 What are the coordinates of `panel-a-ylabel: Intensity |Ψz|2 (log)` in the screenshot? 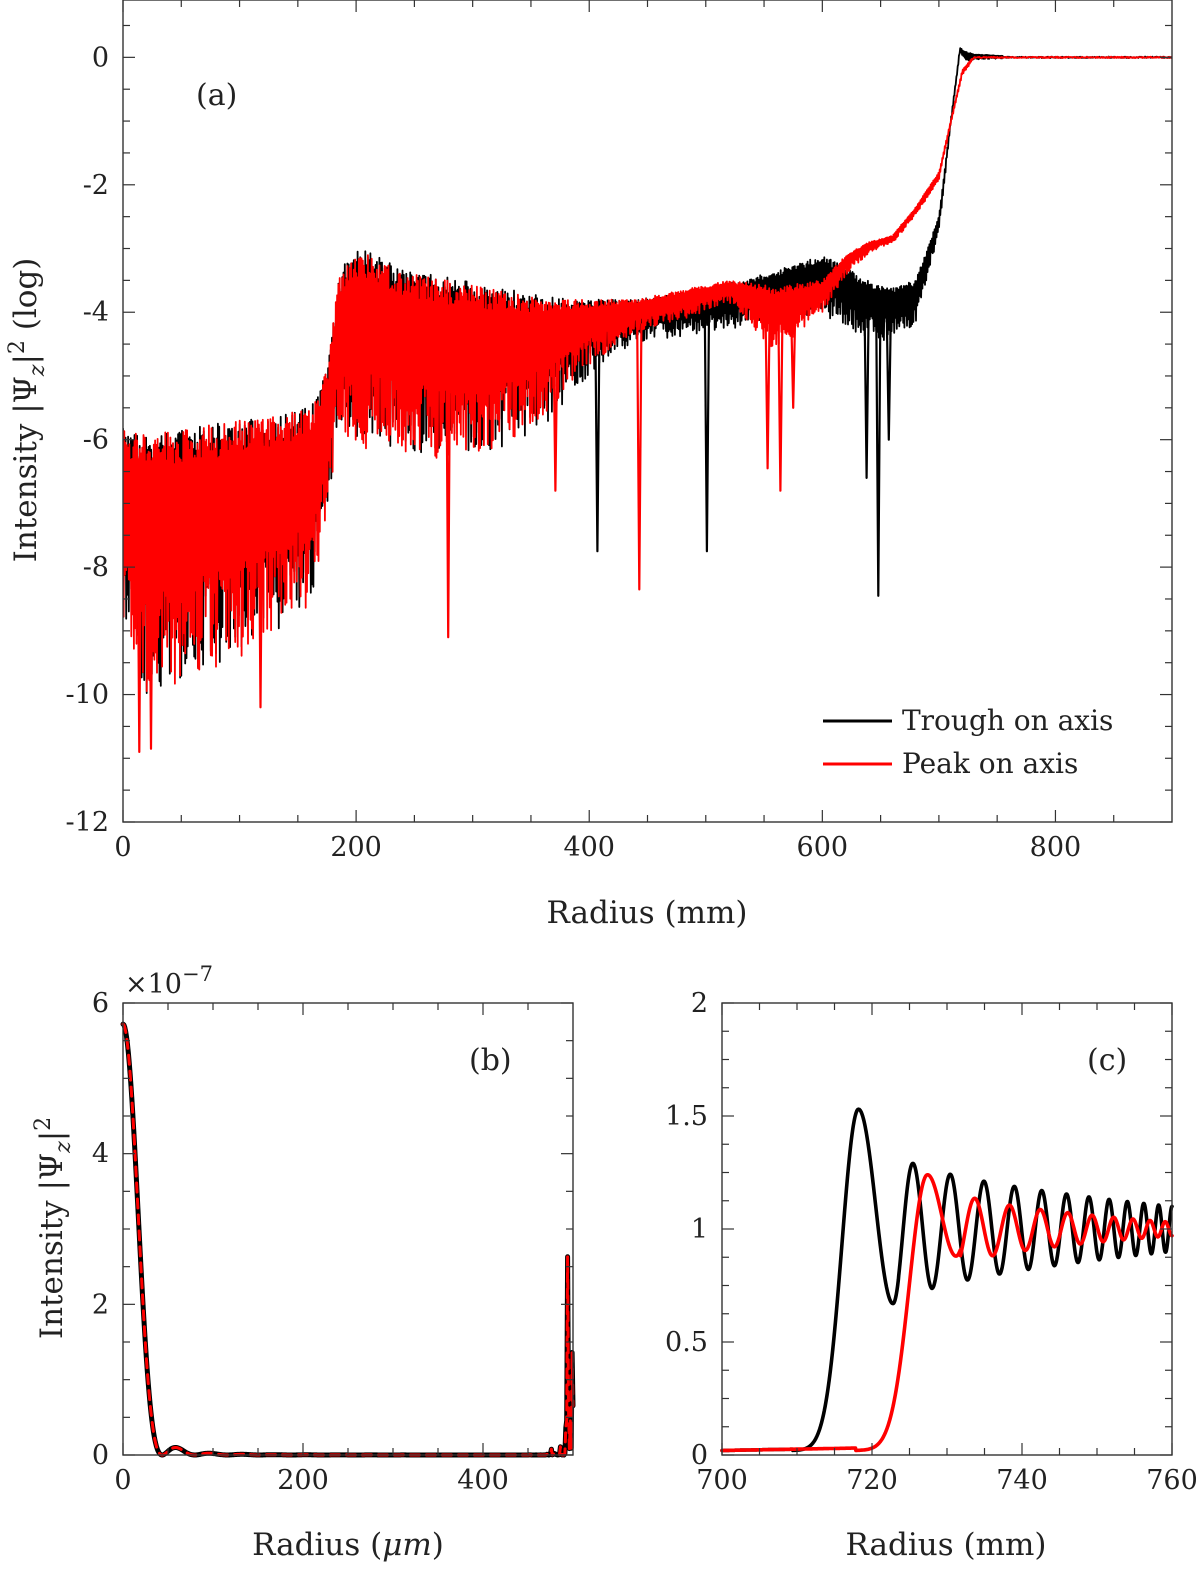 It's located at (27, 410).